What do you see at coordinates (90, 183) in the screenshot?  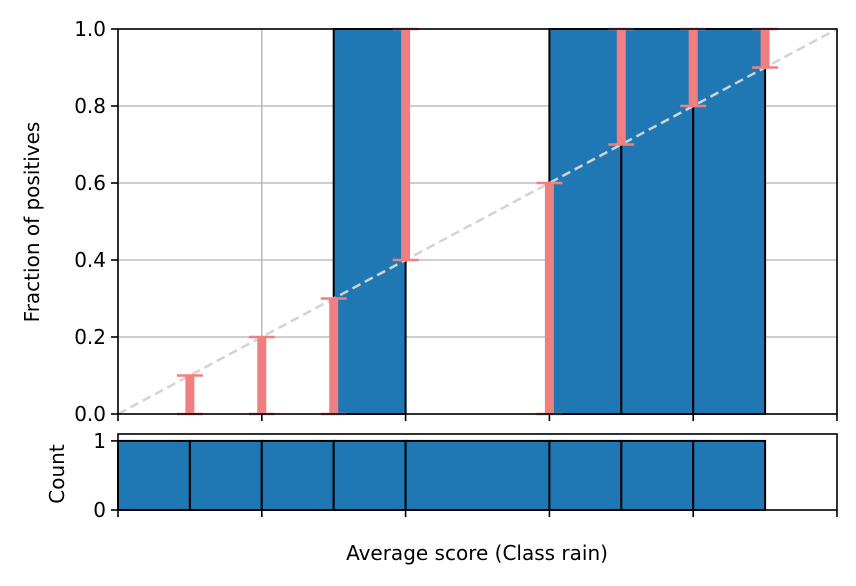 I see `y-tick-label: 0.6` at bounding box center [90, 183].